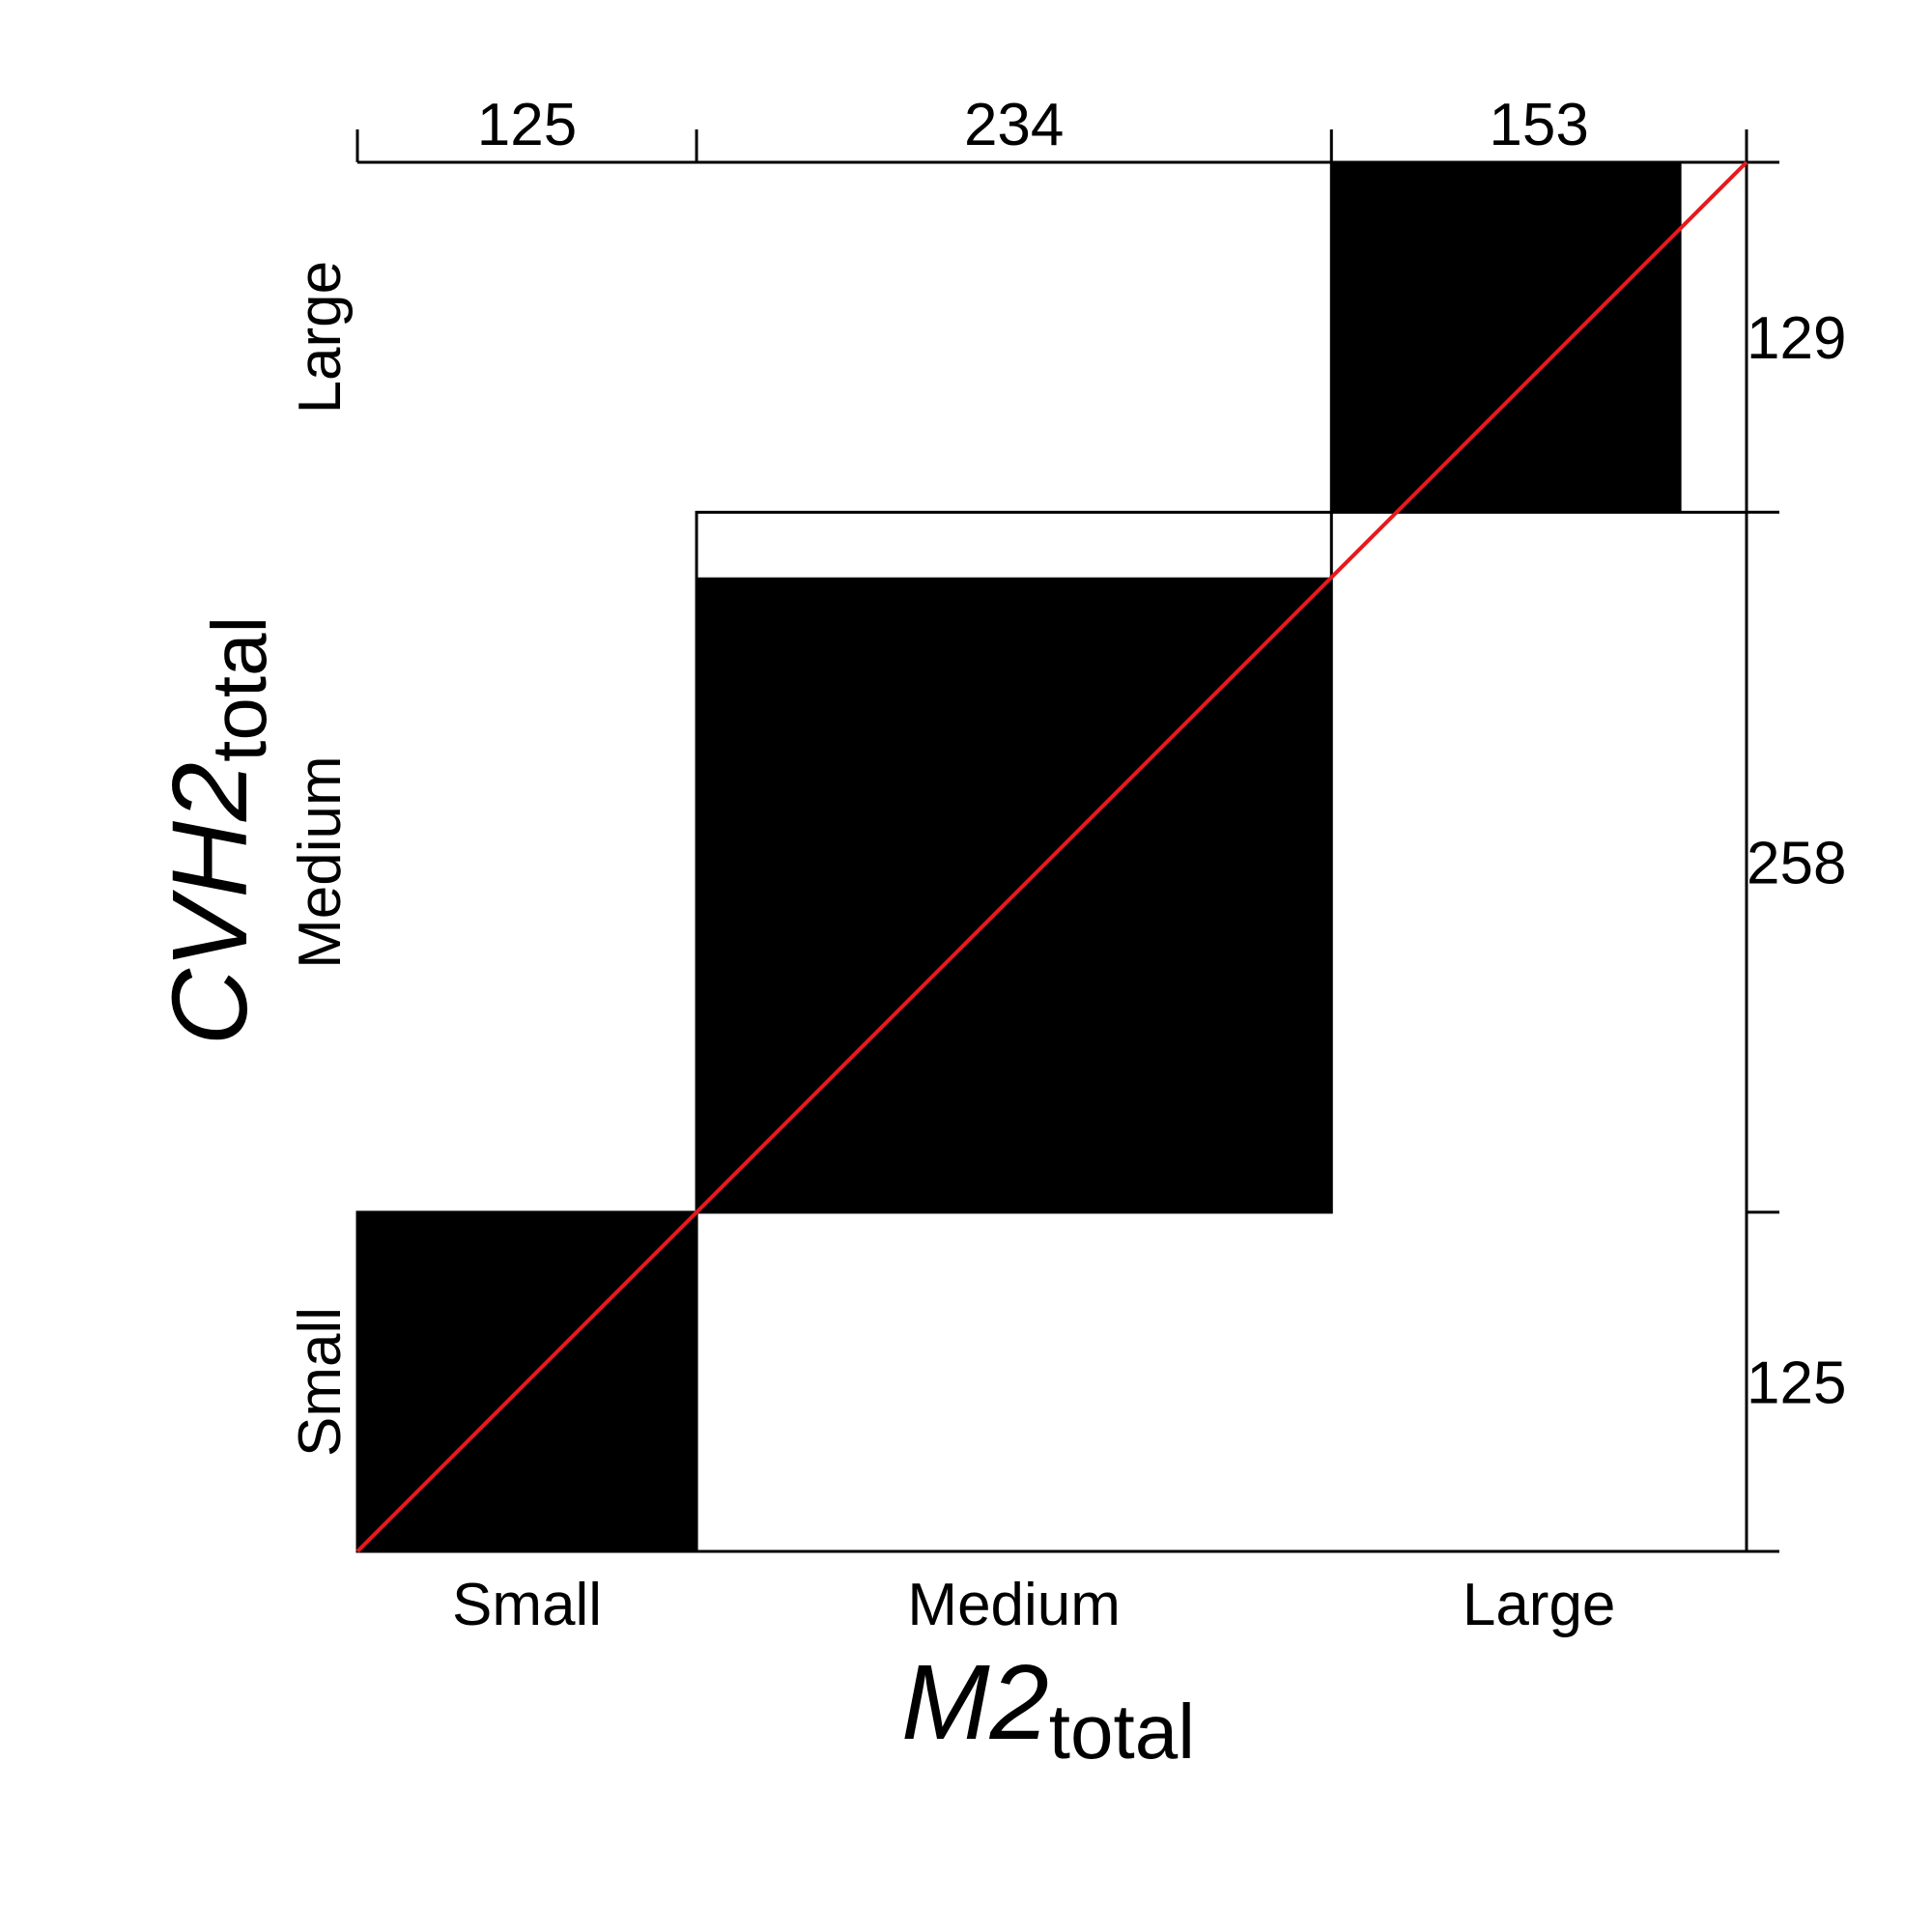 The width and height of the screenshot is (1932, 1932). Describe the element at coordinates (320, 337) in the screenshot. I see `y-category-label-large: Large` at that location.